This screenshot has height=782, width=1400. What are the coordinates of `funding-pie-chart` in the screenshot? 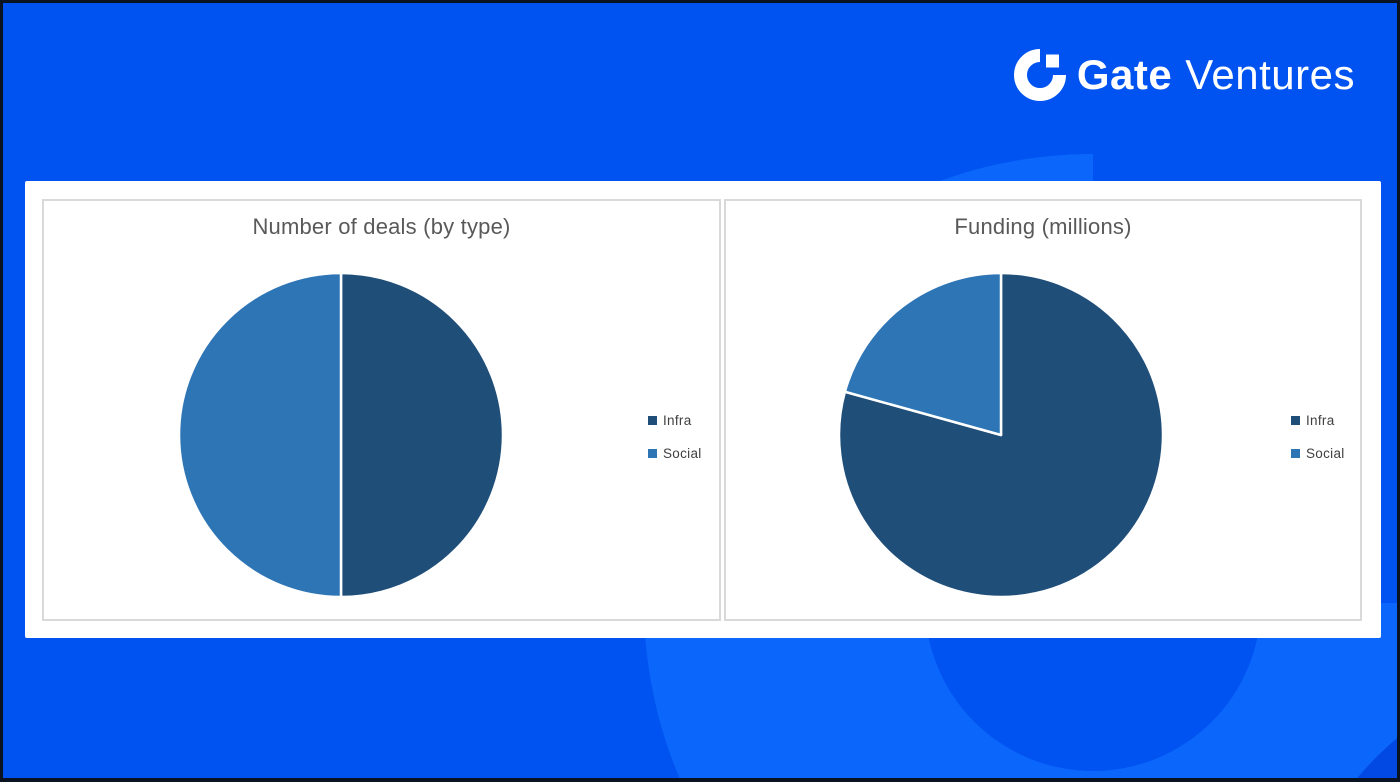 It's located at (1001, 435).